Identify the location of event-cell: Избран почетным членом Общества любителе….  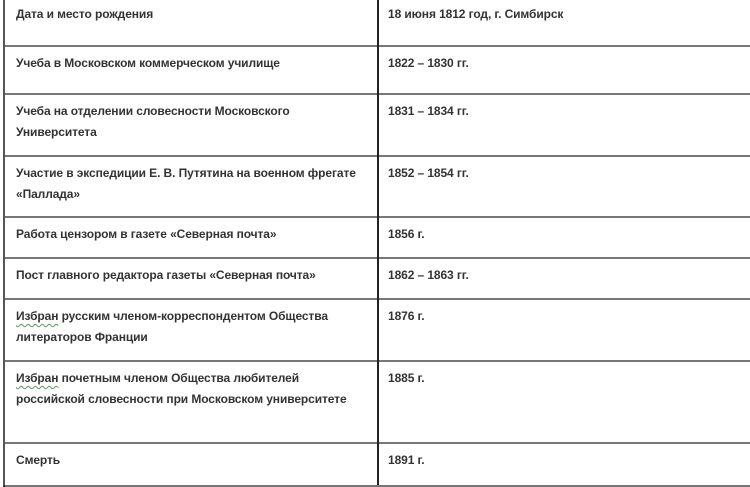
(193, 389).